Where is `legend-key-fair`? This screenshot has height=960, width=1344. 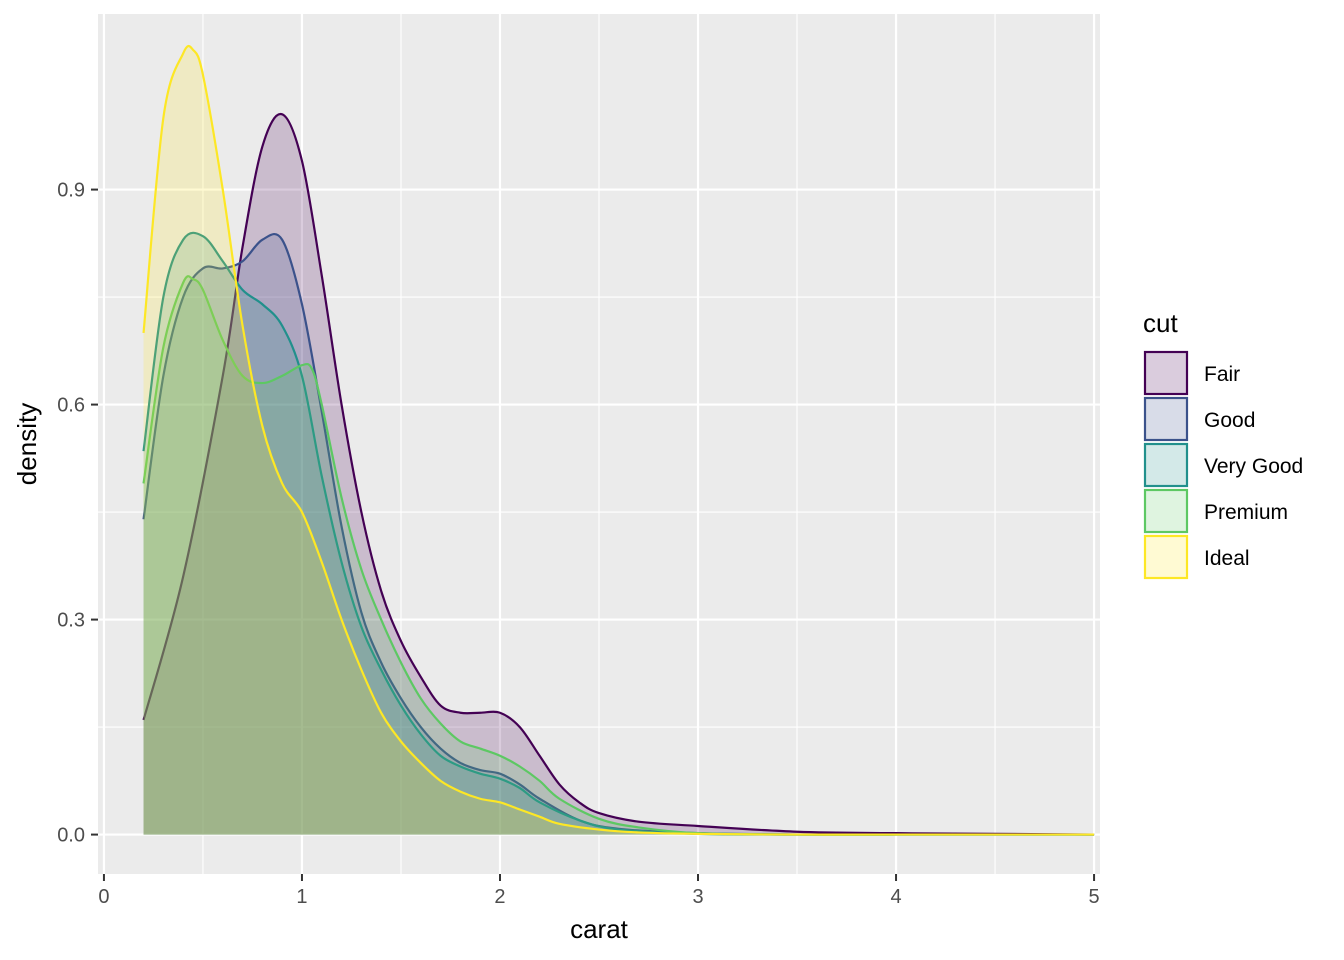
legend-key-fair is located at coordinates (1166, 373).